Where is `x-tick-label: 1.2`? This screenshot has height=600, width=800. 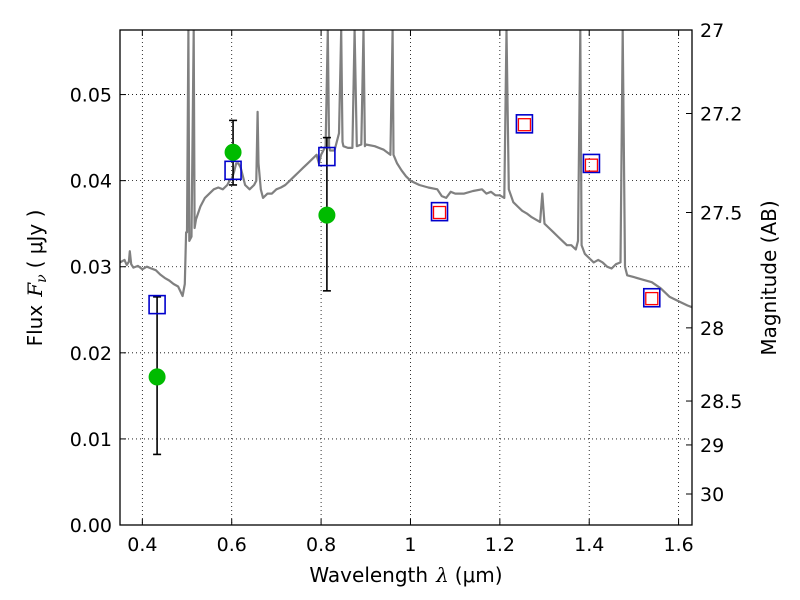 x-tick-label: 1.2 is located at coordinates (500, 545).